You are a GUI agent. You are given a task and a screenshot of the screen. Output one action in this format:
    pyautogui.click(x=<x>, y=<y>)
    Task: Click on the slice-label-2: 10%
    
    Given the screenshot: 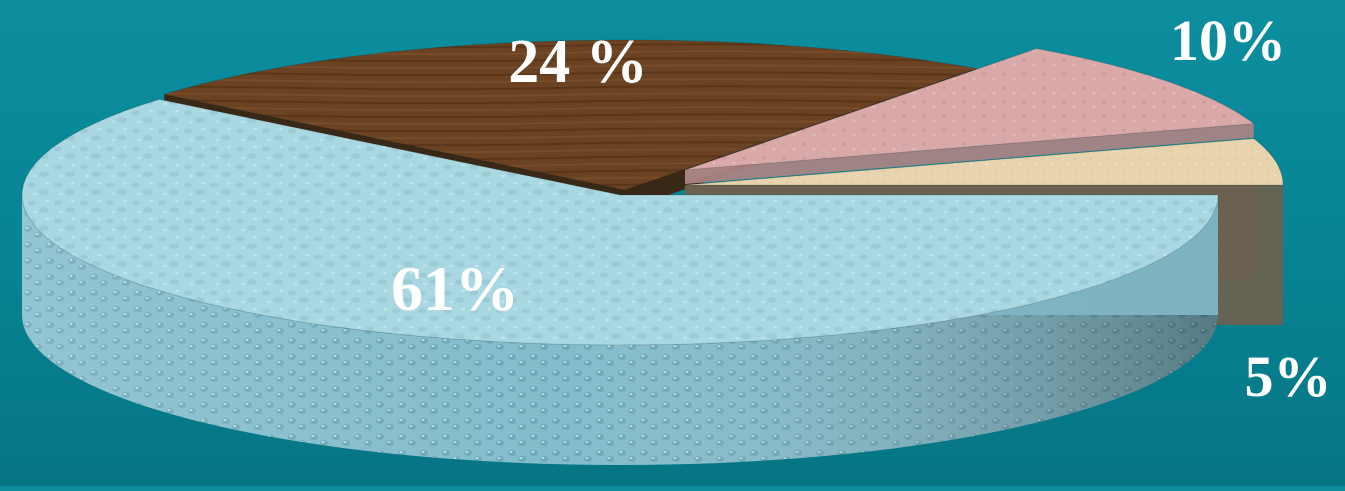 What is the action you would take?
    pyautogui.click(x=1228, y=40)
    